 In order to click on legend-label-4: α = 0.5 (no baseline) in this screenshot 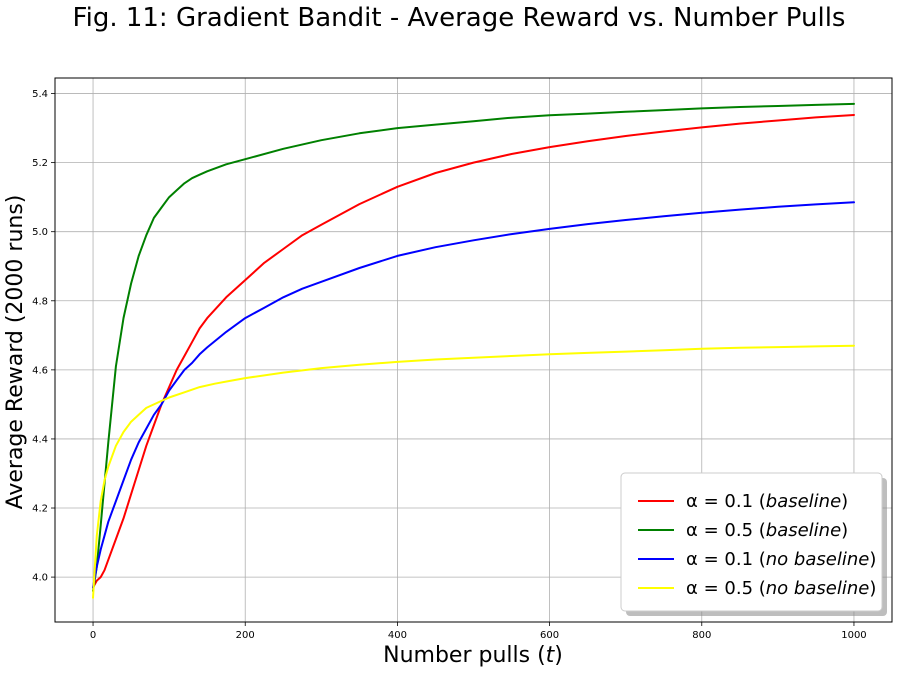, I will do `click(781, 588)`.